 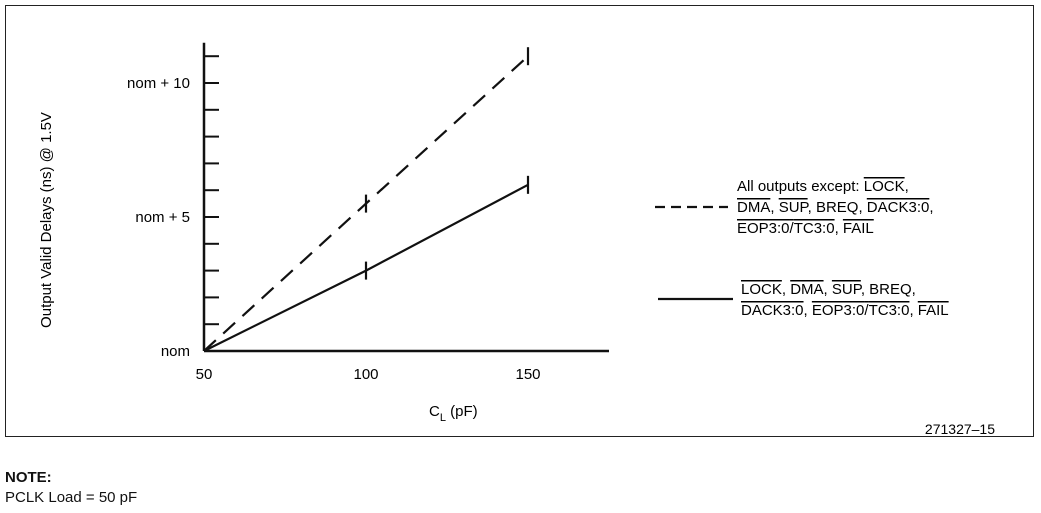 I want to click on x-tick-label: 150, so click(x=527, y=374).